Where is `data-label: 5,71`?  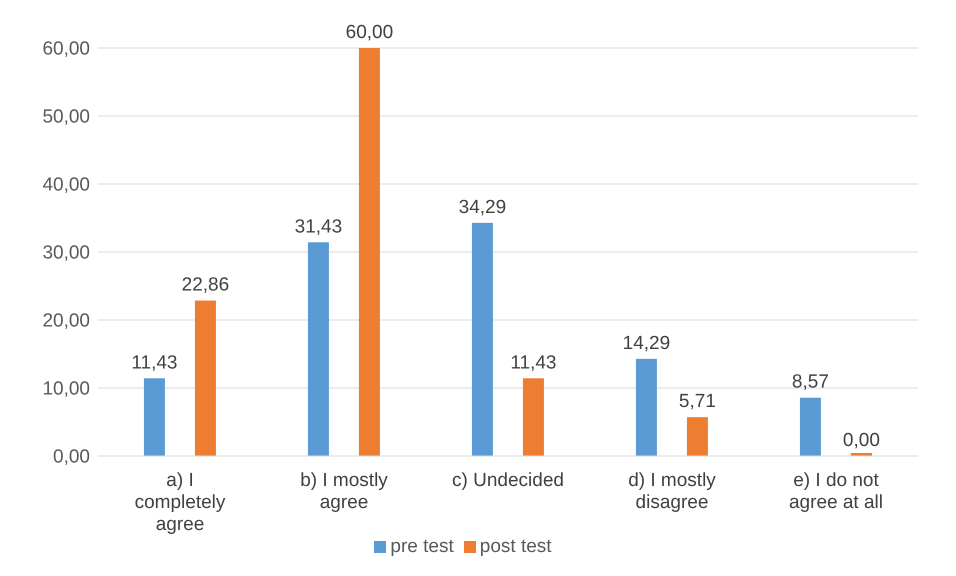
data-label: 5,71 is located at coordinates (697, 401).